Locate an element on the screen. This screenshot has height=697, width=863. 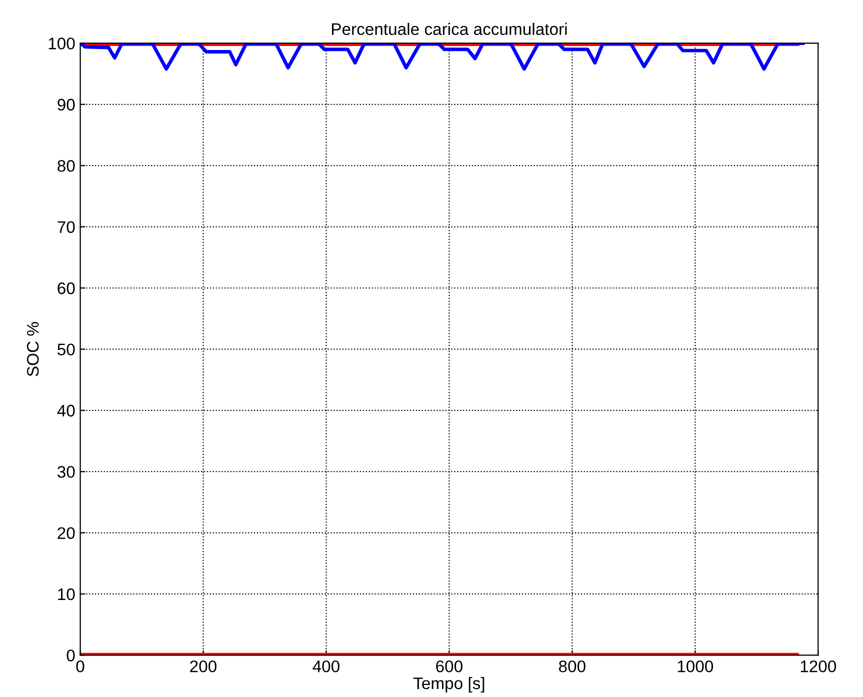
x-axis-title: Tempo [s] is located at coordinates (448, 684).